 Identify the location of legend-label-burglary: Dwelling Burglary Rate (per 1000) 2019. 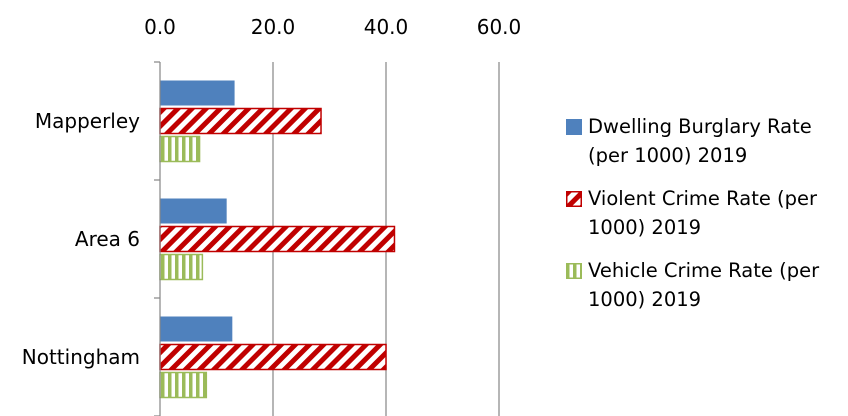
(700, 141).